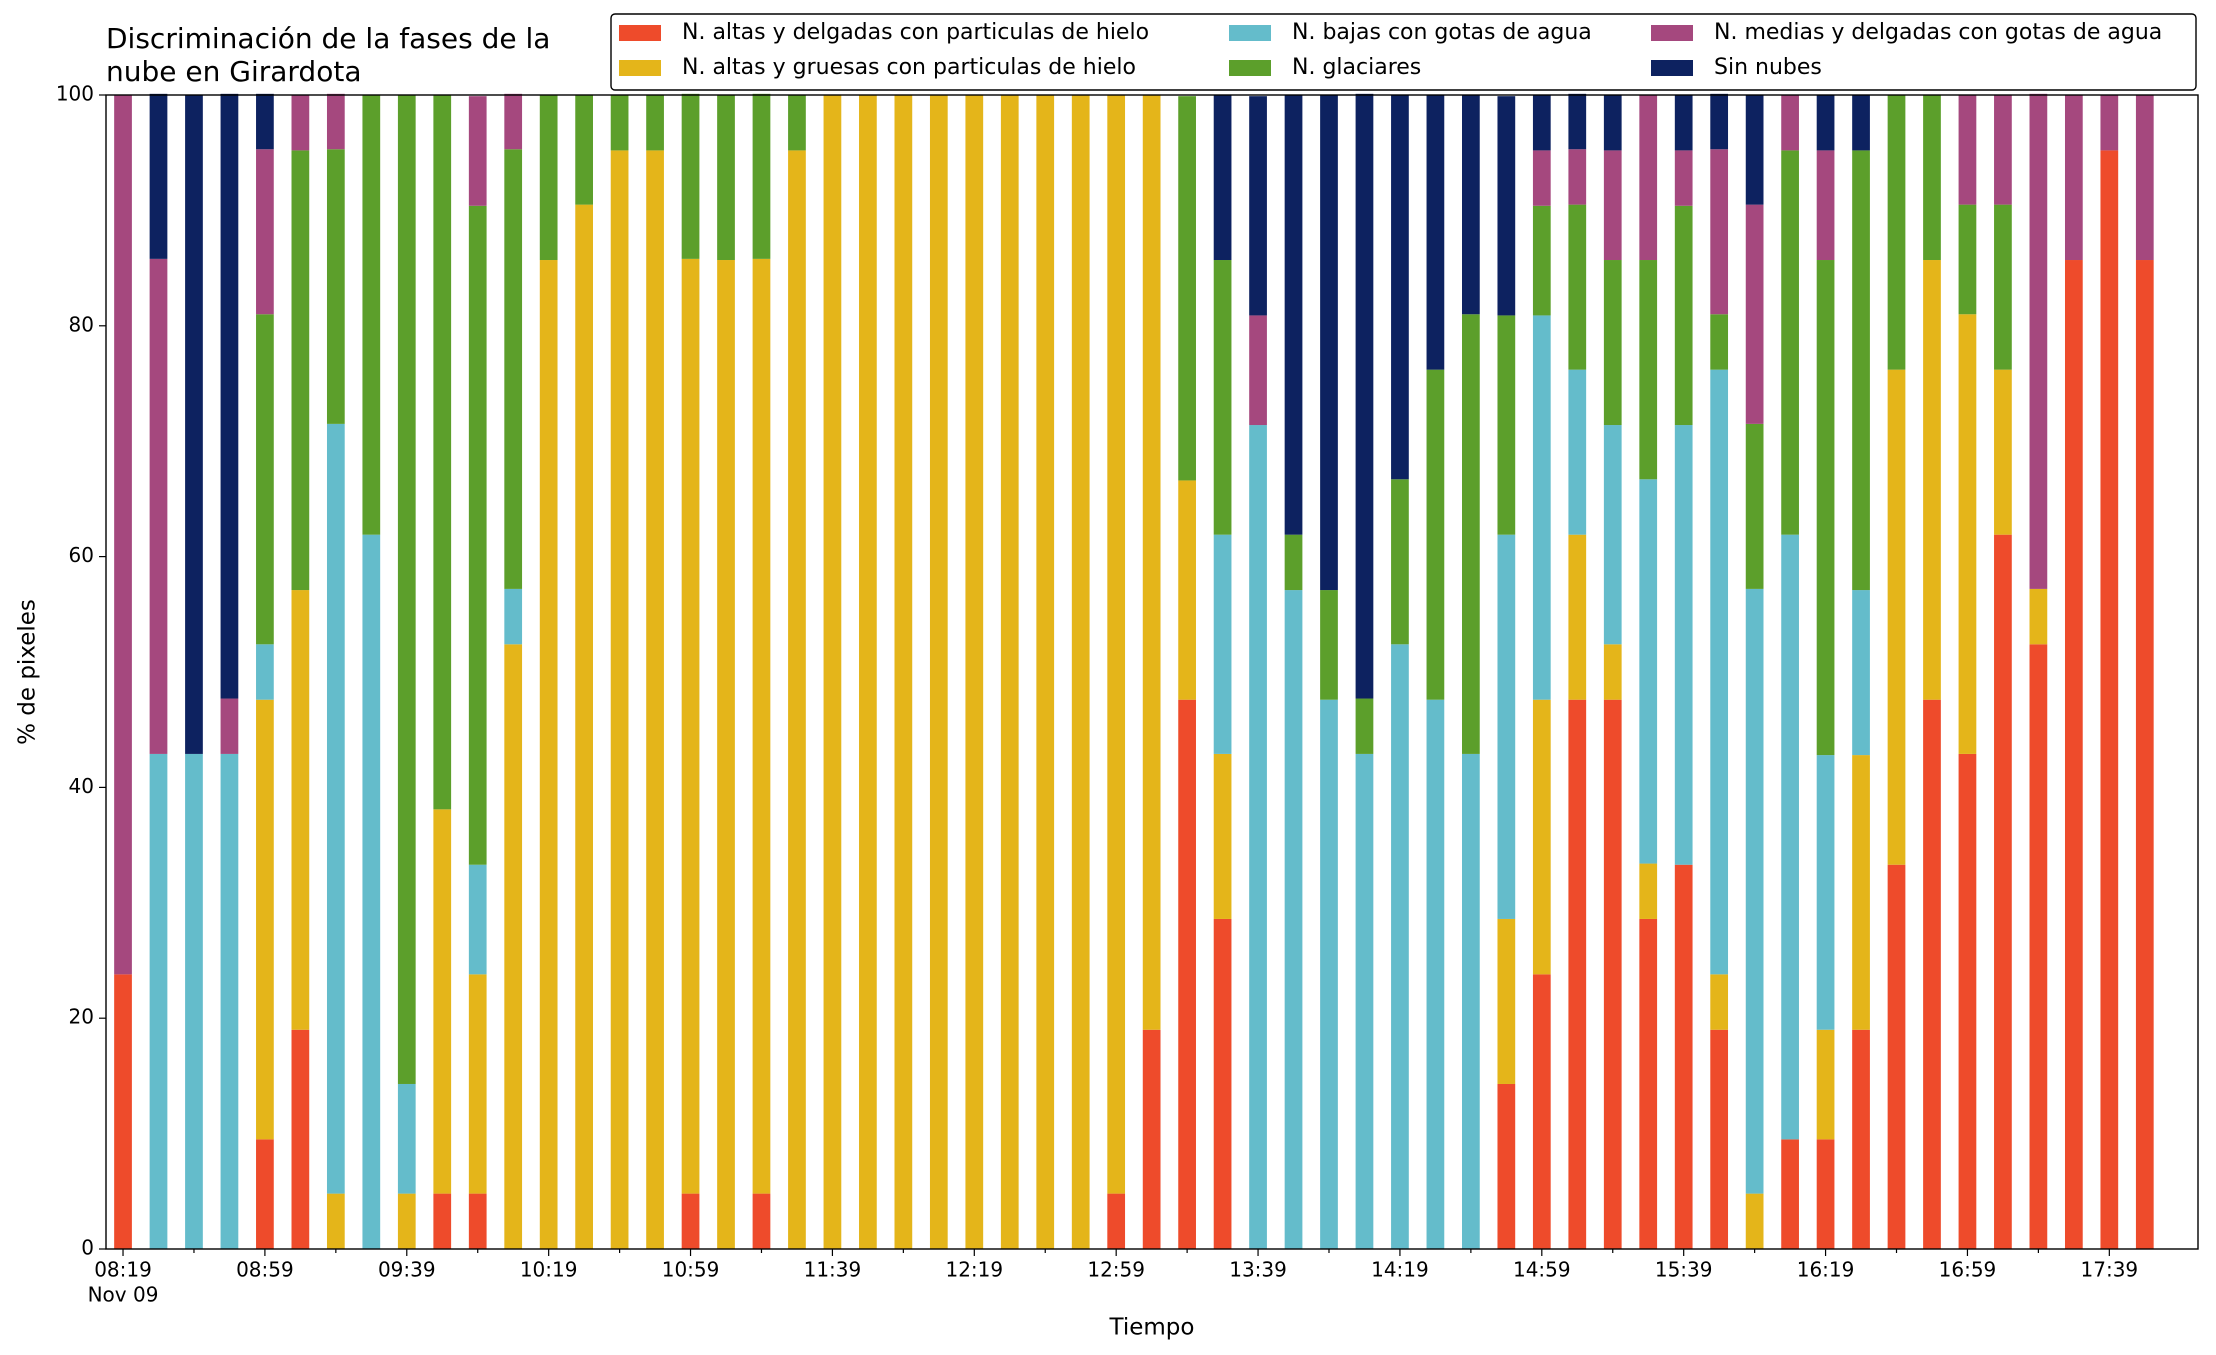 The image size is (2216, 1355). What do you see at coordinates (75, 94) in the screenshot?
I see `y-tick-label: 100` at bounding box center [75, 94].